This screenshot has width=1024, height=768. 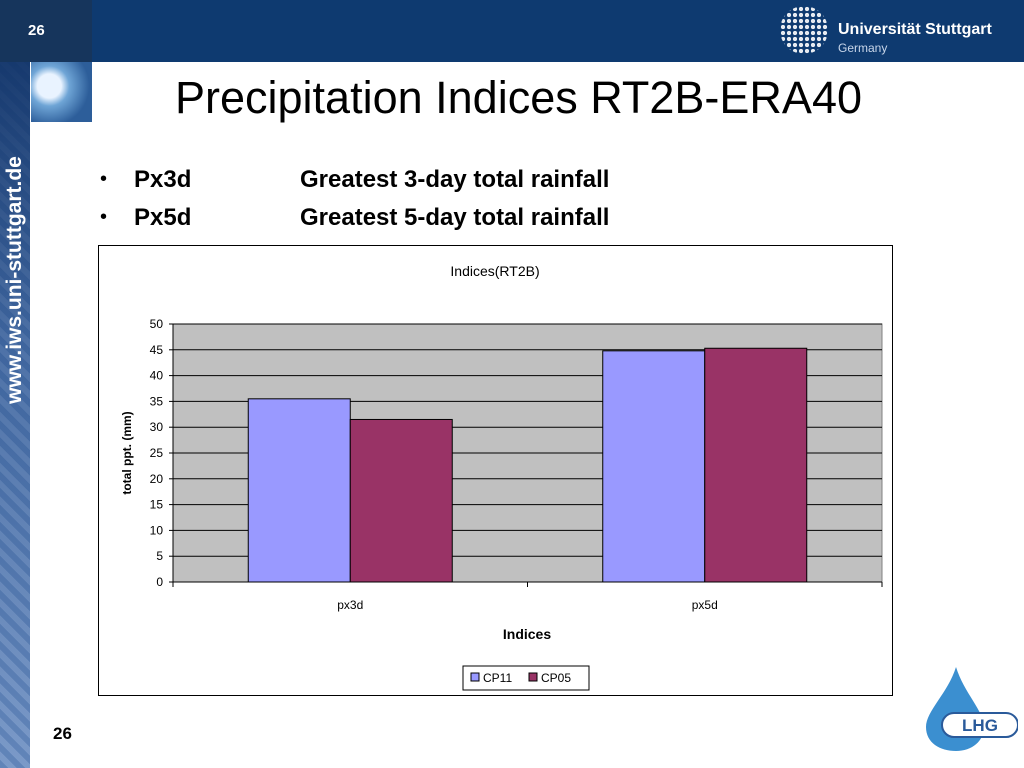 I want to click on y-tick-label: 30, so click(x=157, y=427).